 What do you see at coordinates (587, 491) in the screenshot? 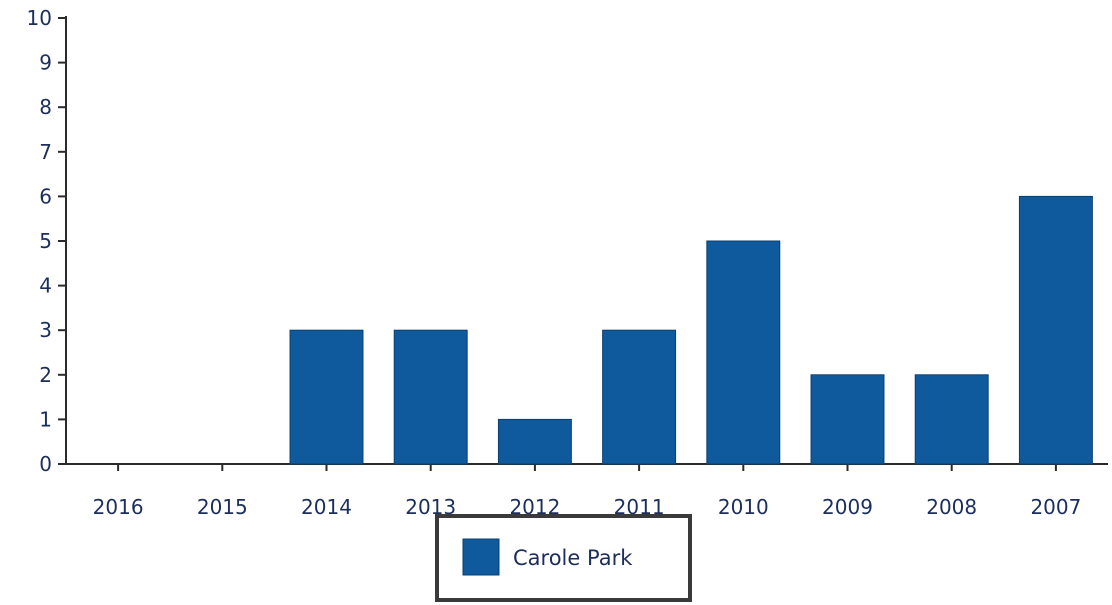
I see `x-axis: 2016 2015 2014 2013 2012 2011 2010 2009 2008 2007` at bounding box center [587, 491].